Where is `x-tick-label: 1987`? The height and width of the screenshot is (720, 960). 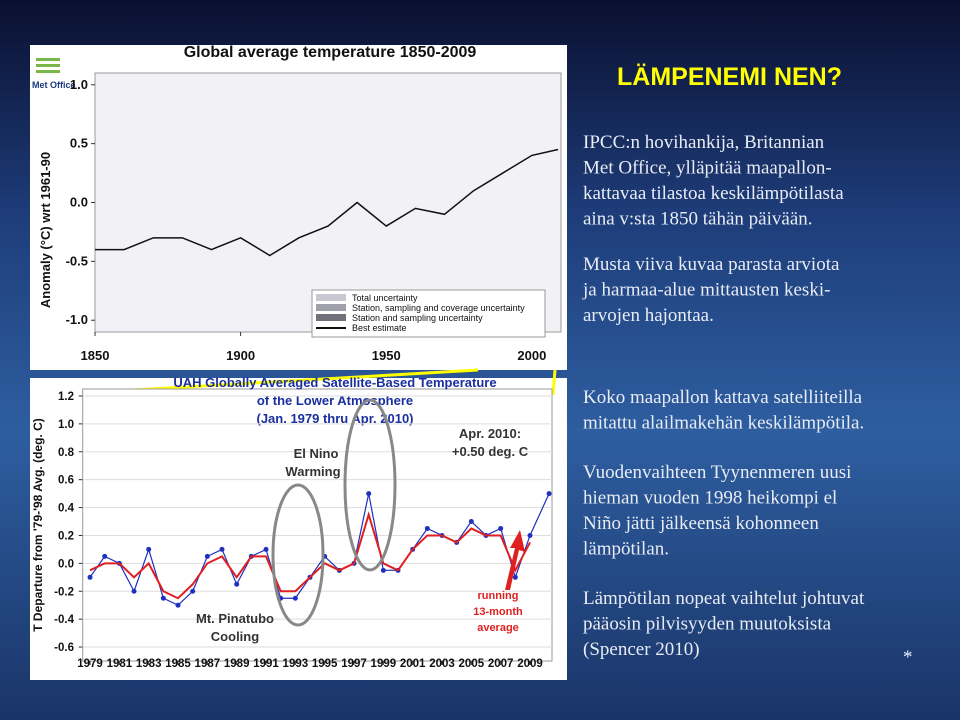
x-tick-label: 1987 is located at coordinates (208, 664).